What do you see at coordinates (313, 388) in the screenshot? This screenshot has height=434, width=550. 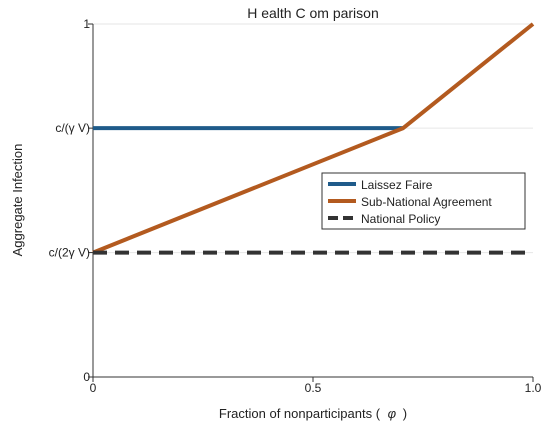 I see `x-tick-label-1: 0.5` at bounding box center [313, 388].